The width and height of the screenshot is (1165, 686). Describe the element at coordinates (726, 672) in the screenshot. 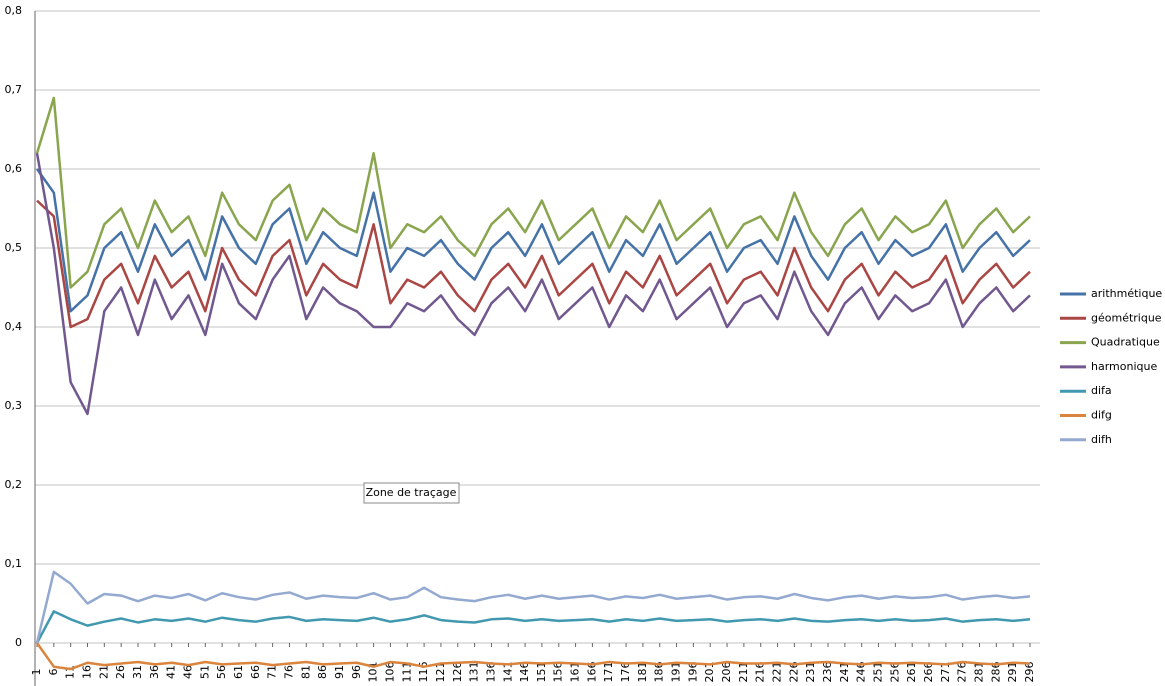

I see `x-tick-label: 206` at that location.